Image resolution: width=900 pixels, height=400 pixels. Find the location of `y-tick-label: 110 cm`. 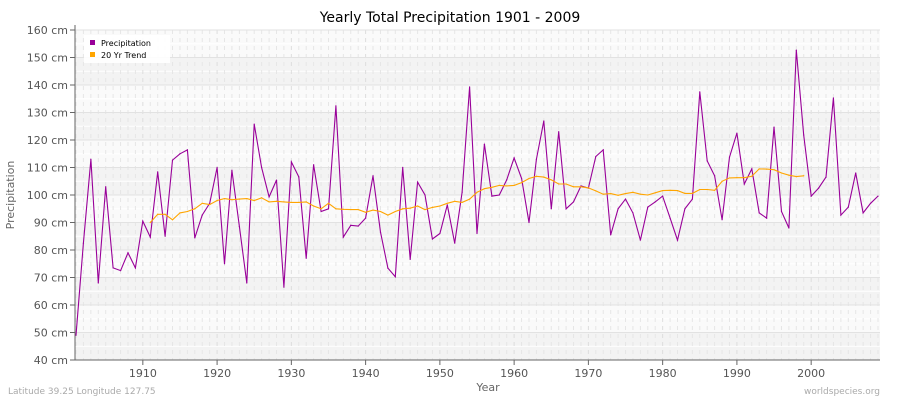

y-tick-label: 110 cm is located at coordinates (47, 168).